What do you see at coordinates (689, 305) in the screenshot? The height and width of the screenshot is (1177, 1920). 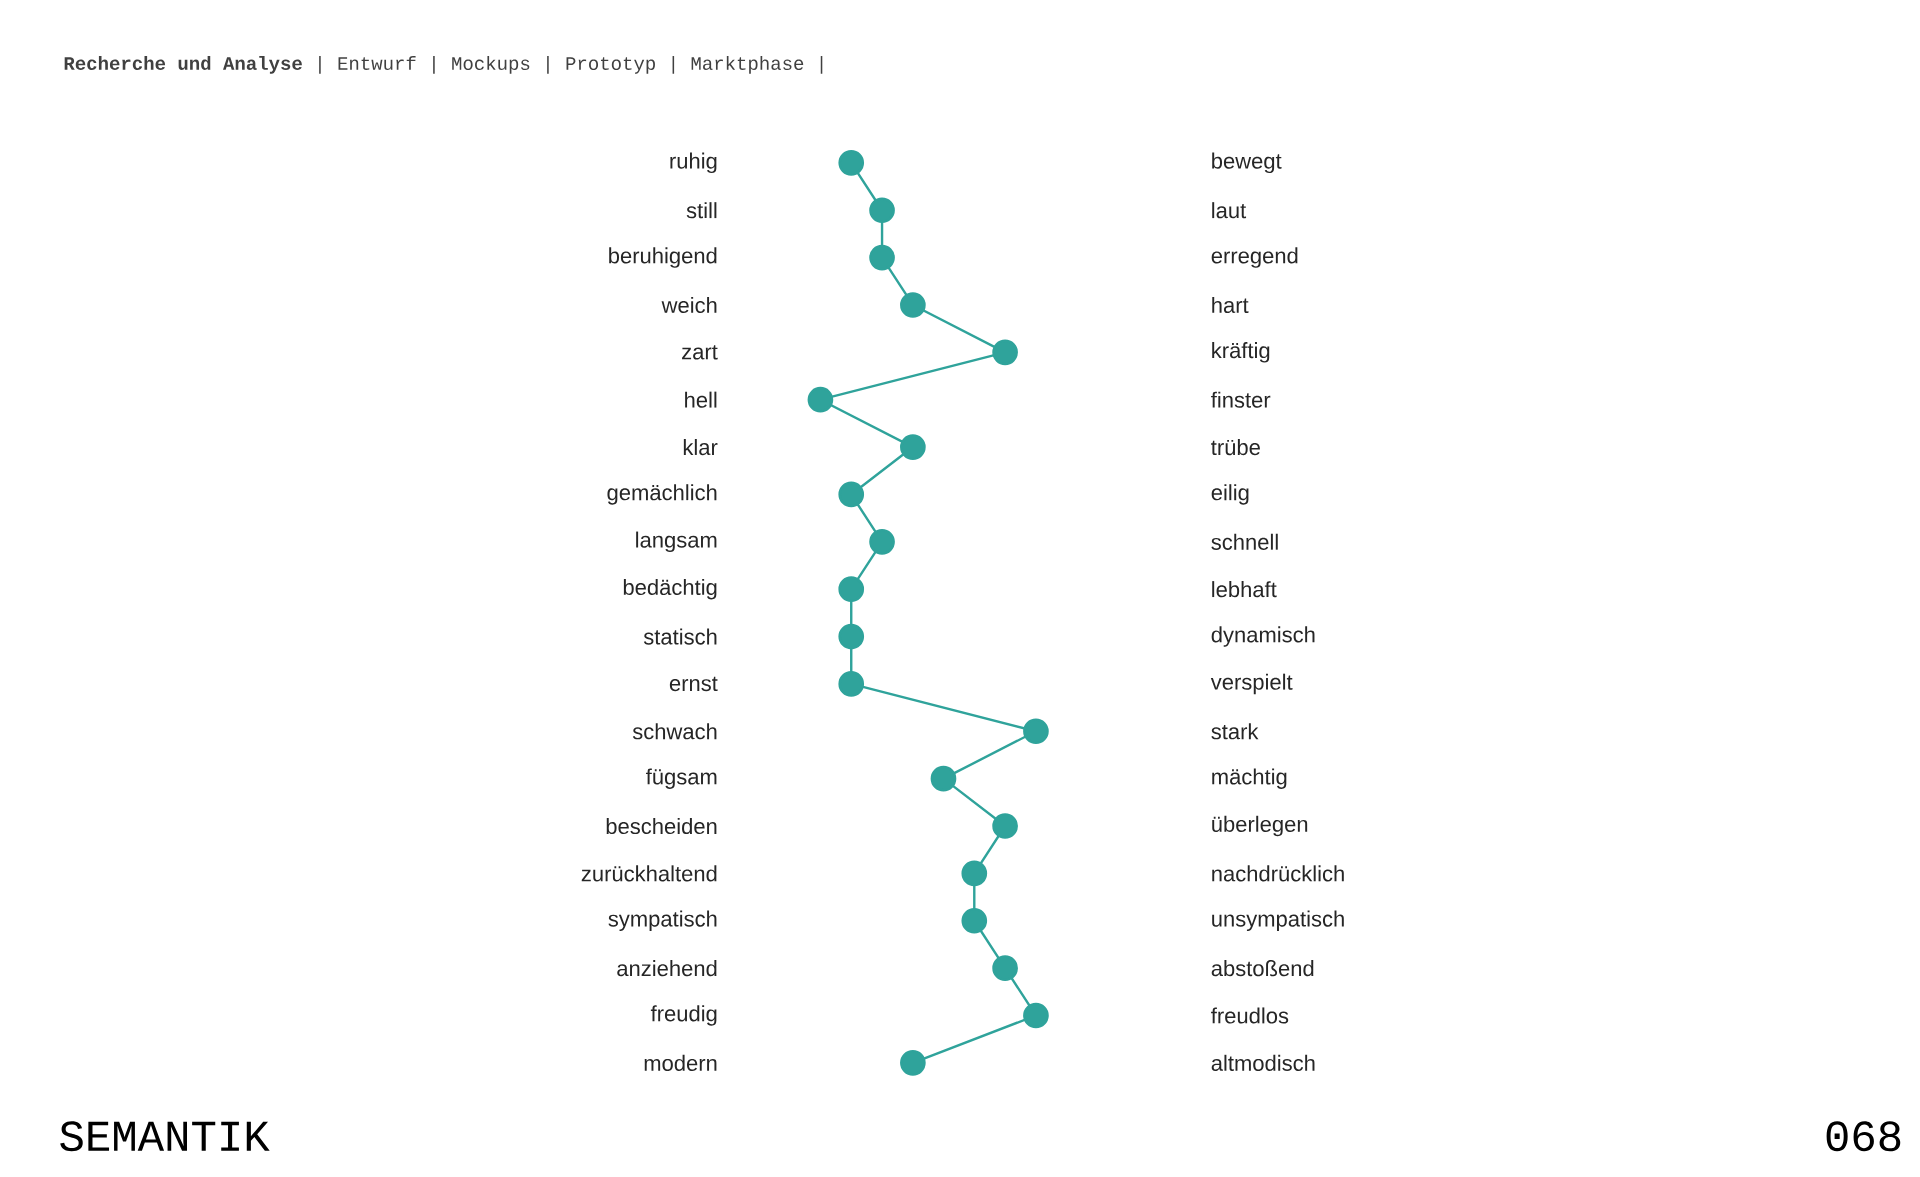 I see `y-tick-label: weich` at bounding box center [689, 305].